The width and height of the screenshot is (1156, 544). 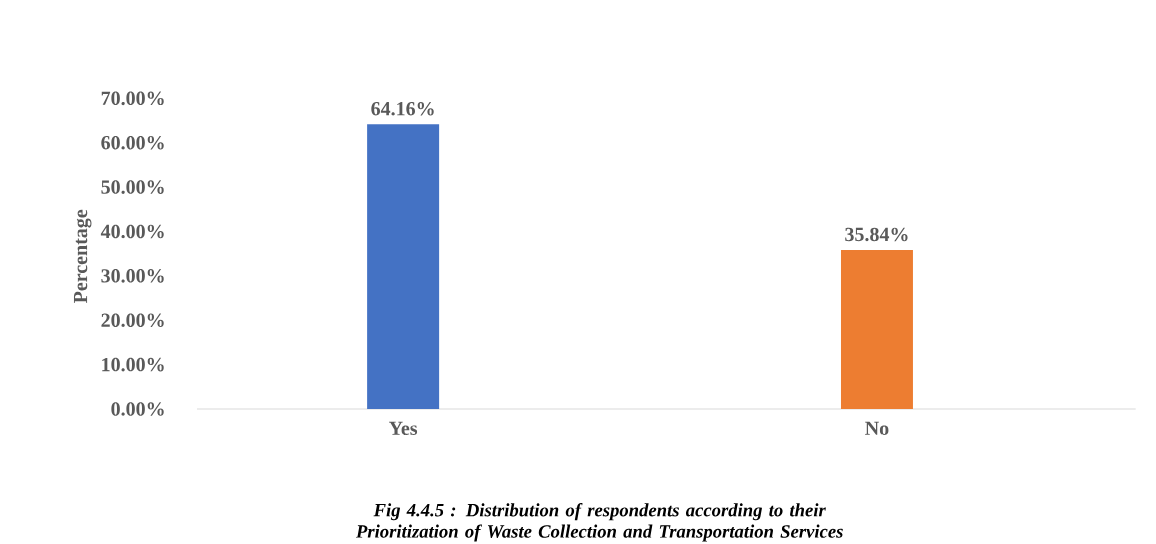 What do you see at coordinates (132, 276) in the screenshot?
I see `y-tick-label: 30.00%` at bounding box center [132, 276].